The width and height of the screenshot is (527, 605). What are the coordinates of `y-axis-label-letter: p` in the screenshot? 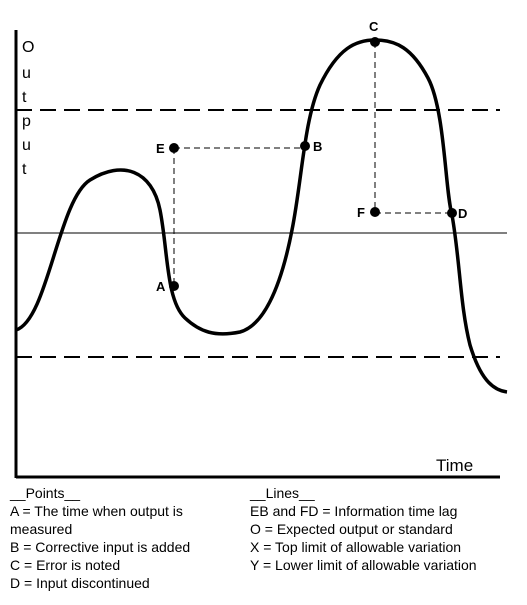 It's located at (26, 121).